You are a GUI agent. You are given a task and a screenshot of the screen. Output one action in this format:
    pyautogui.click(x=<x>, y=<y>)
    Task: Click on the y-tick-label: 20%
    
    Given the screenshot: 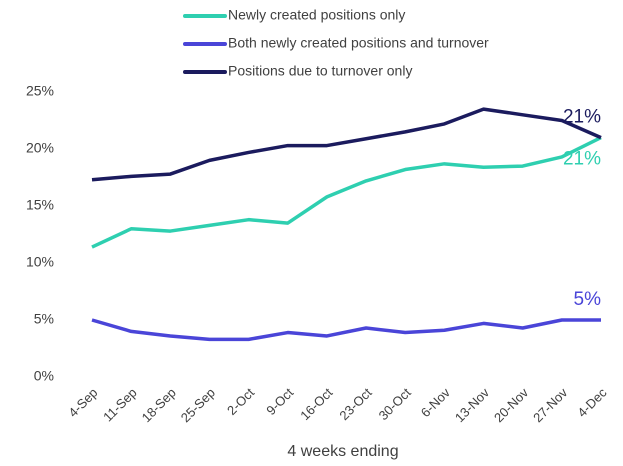 What is the action you would take?
    pyautogui.click(x=40, y=148)
    